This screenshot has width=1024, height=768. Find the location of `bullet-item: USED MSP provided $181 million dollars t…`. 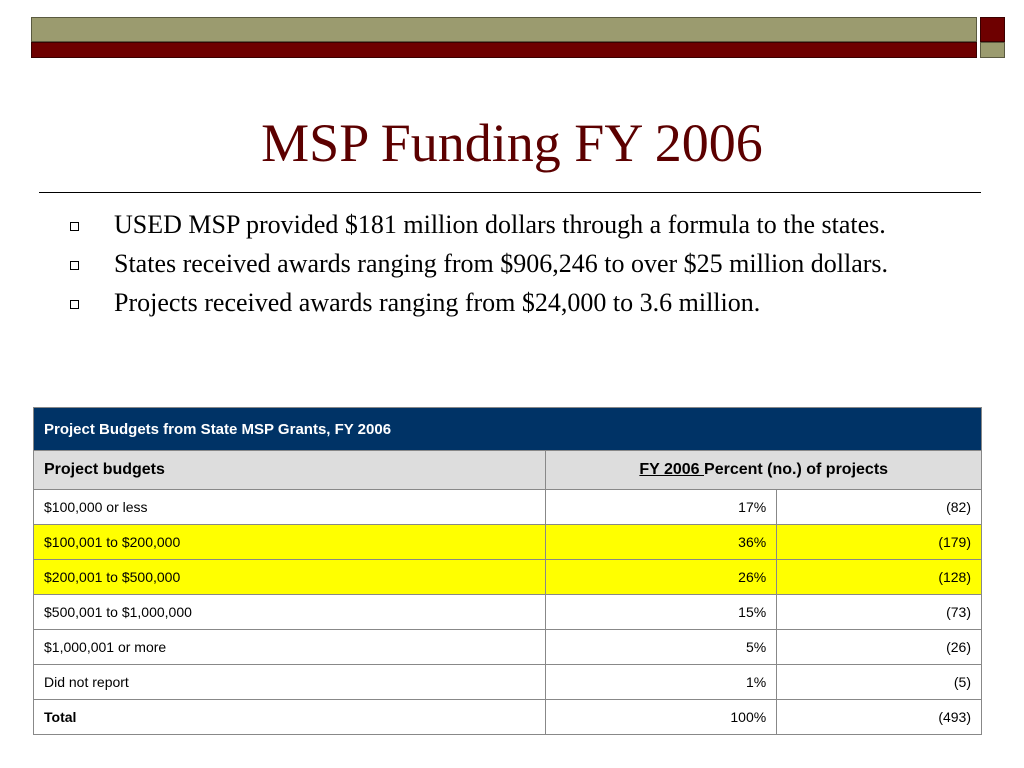

bullet-item: USED MSP provided $181 million dollars t… is located at coordinates (525, 225).